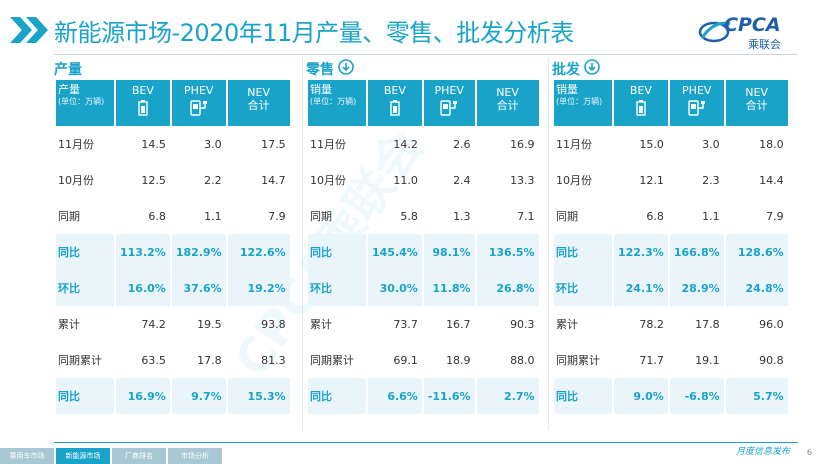 This screenshot has height=464, width=820. I want to click on bev-cell: 122.3%, so click(641, 252).